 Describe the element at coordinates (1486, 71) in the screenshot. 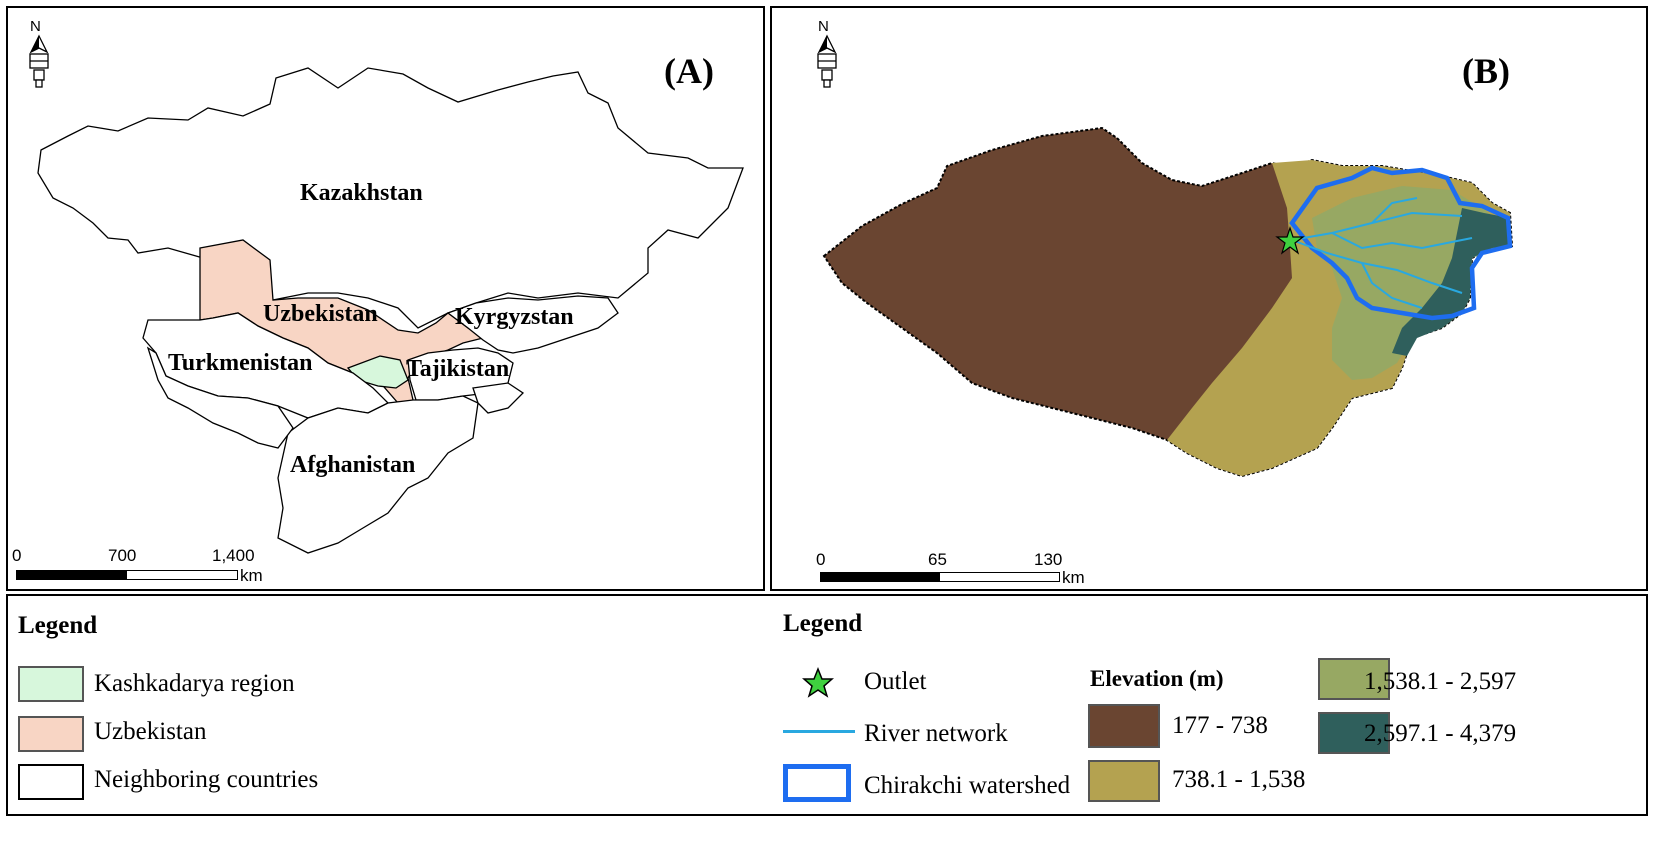

I see `panel-b-label: (B)` at that location.